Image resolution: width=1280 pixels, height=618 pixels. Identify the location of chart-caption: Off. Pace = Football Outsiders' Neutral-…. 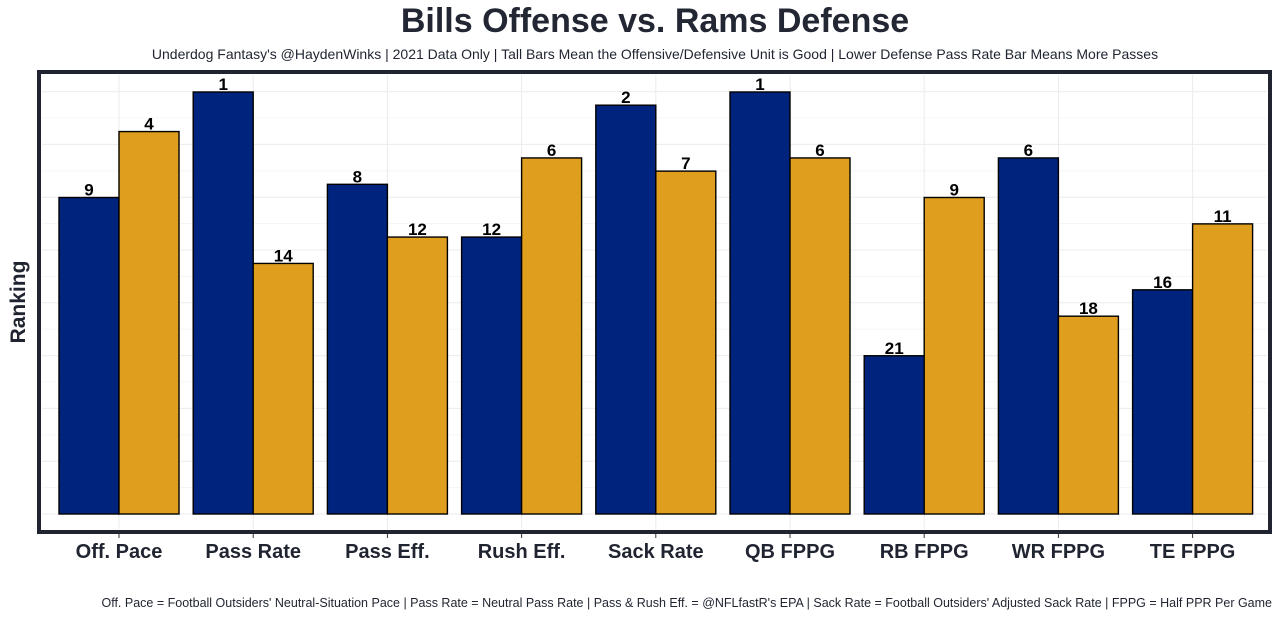
(686, 603).